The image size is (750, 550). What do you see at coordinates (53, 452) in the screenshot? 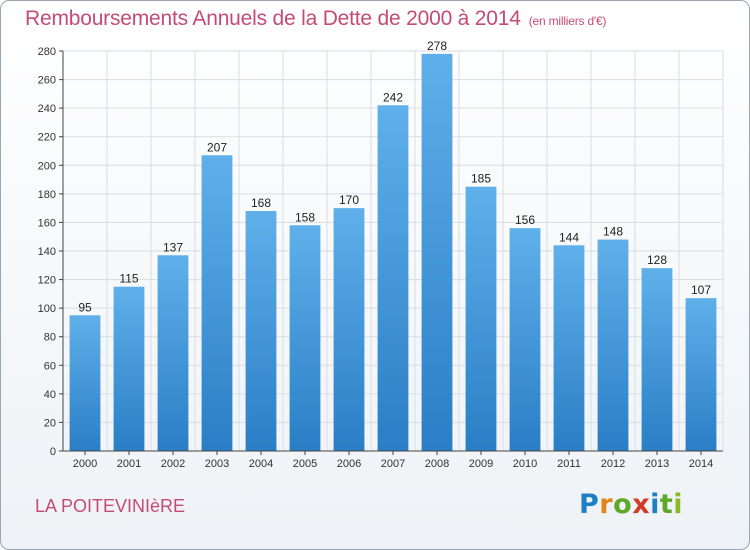
I see `y-tick-label: 0` at bounding box center [53, 452].